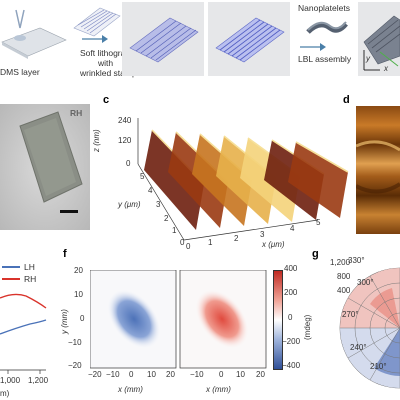 The width and height of the screenshot is (400, 400). Describe the element at coordinates (150, 190) in the screenshot. I see `y-tick: 4` at that location.